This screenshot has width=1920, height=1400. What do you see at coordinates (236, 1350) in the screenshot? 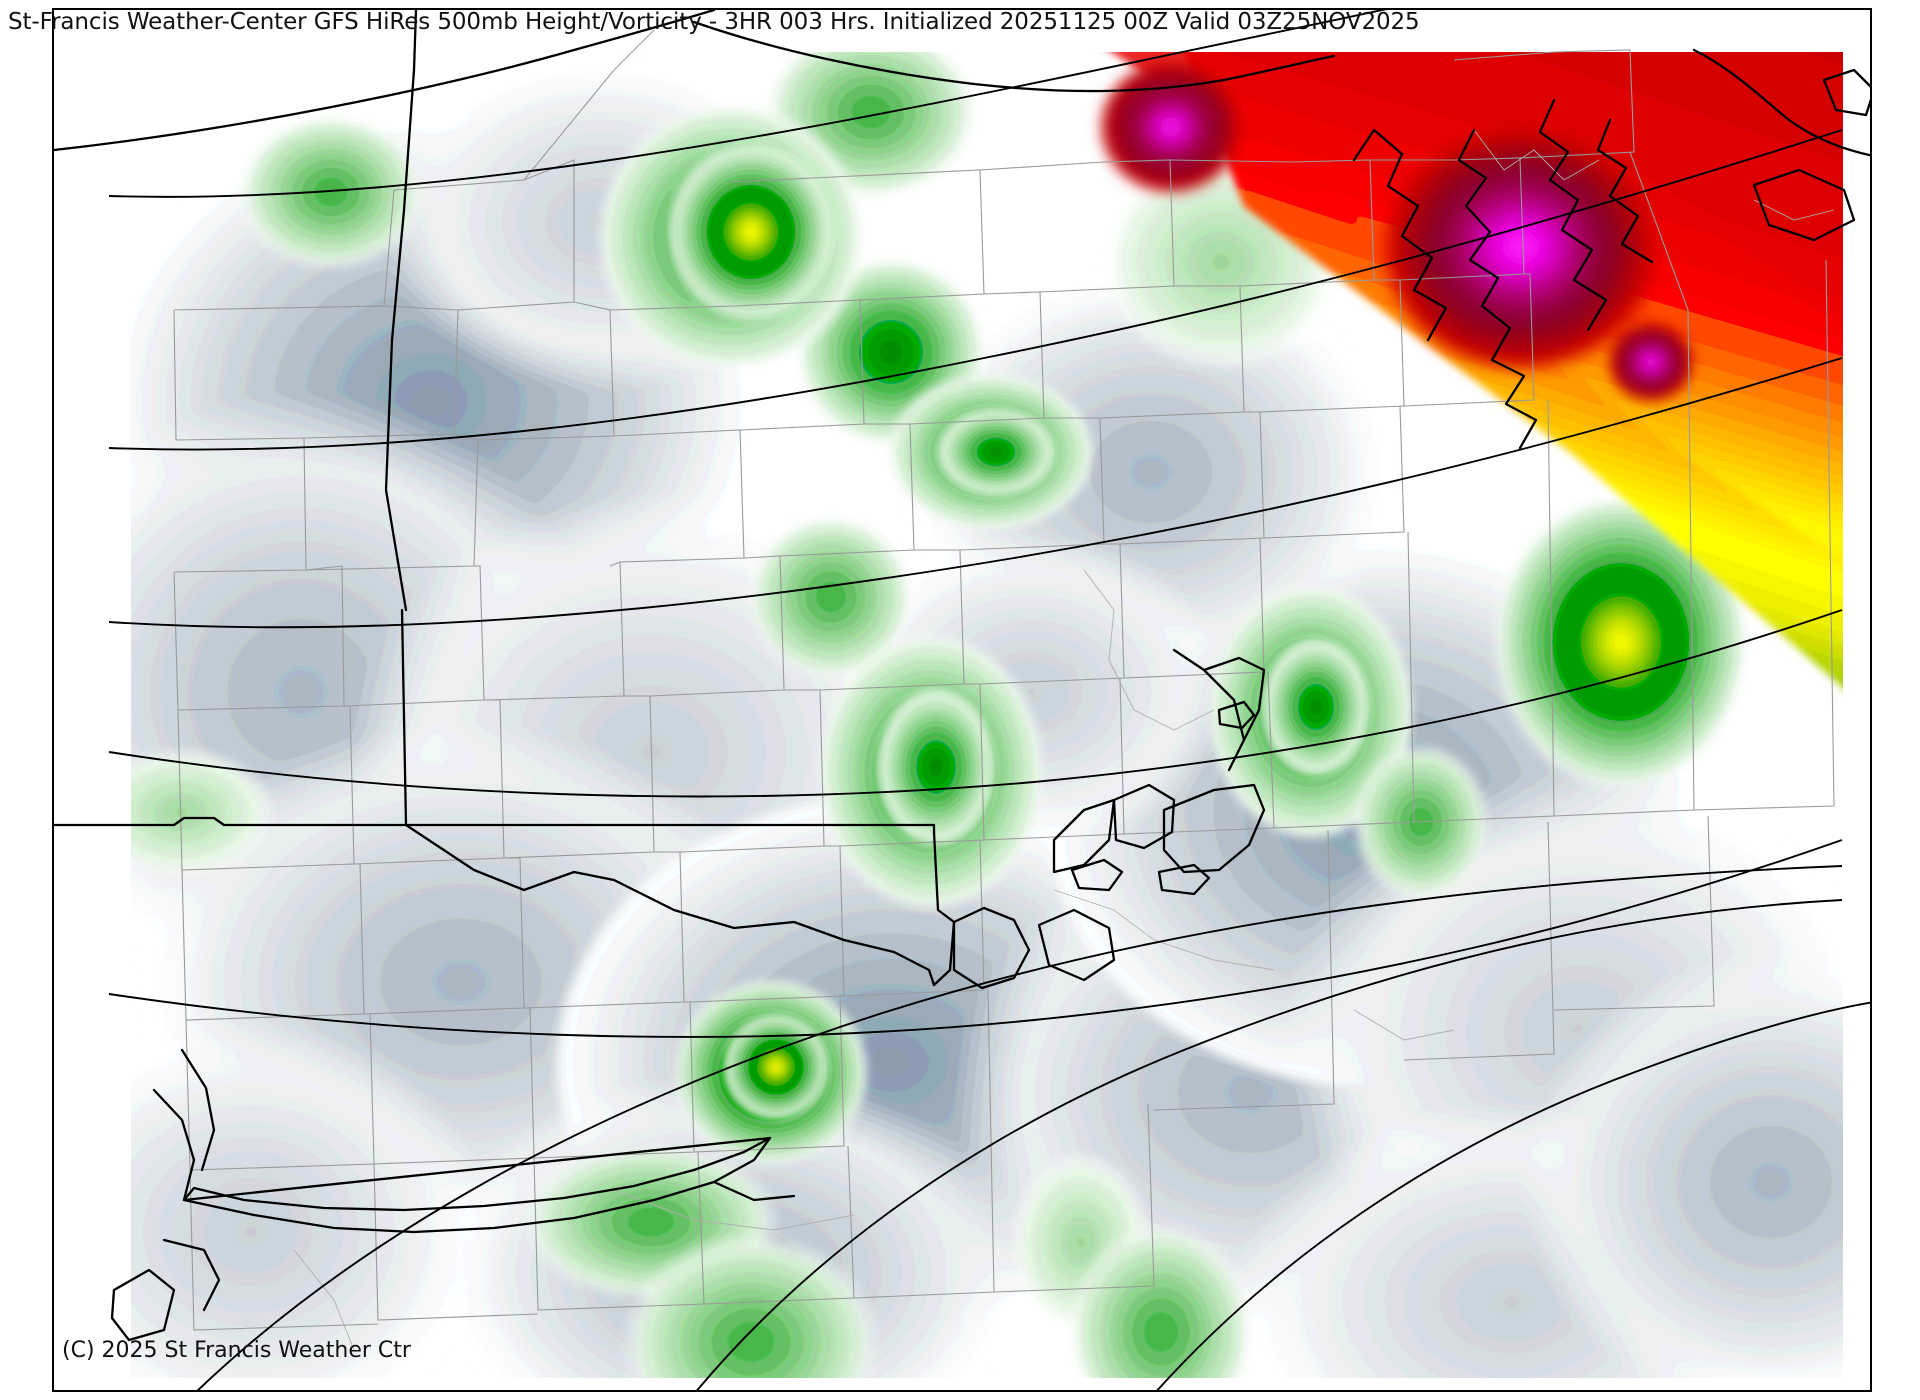
I see `copyright-label: (C) 2025 St Francis Weather Ctr` at bounding box center [236, 1350].